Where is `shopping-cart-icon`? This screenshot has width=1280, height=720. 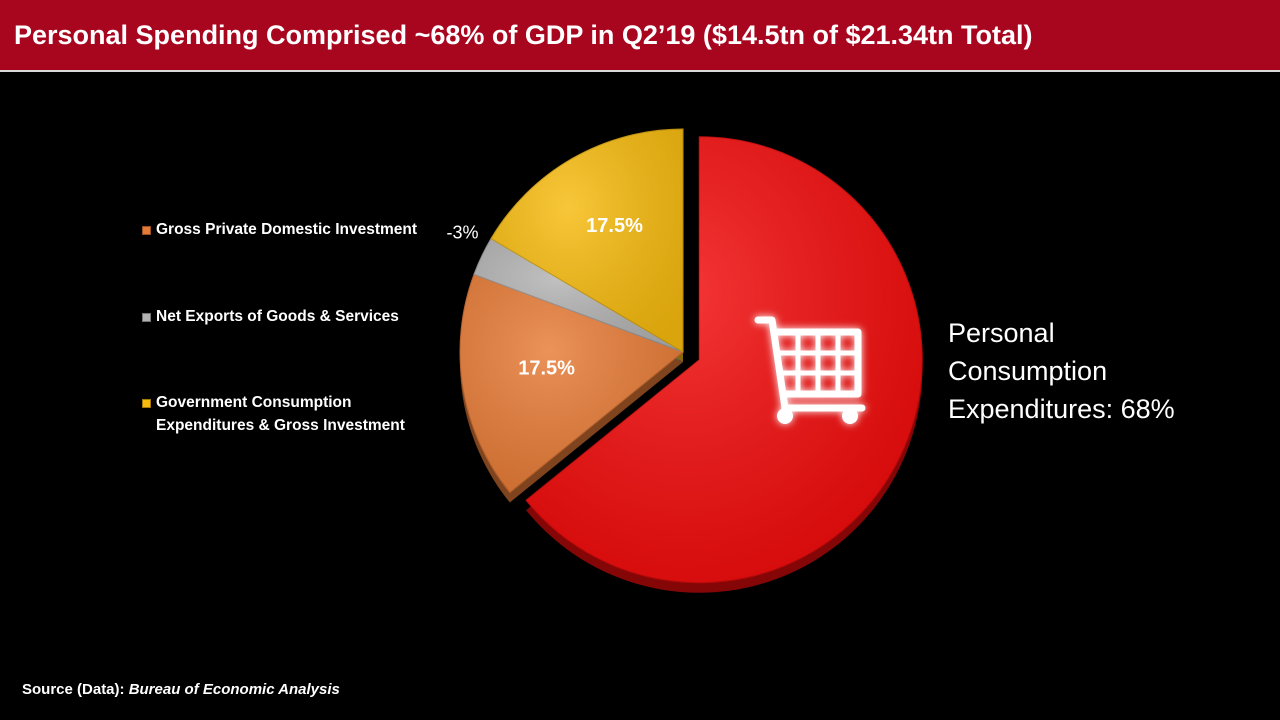 shopping-cart-icon is located at coordinates (810, 370).